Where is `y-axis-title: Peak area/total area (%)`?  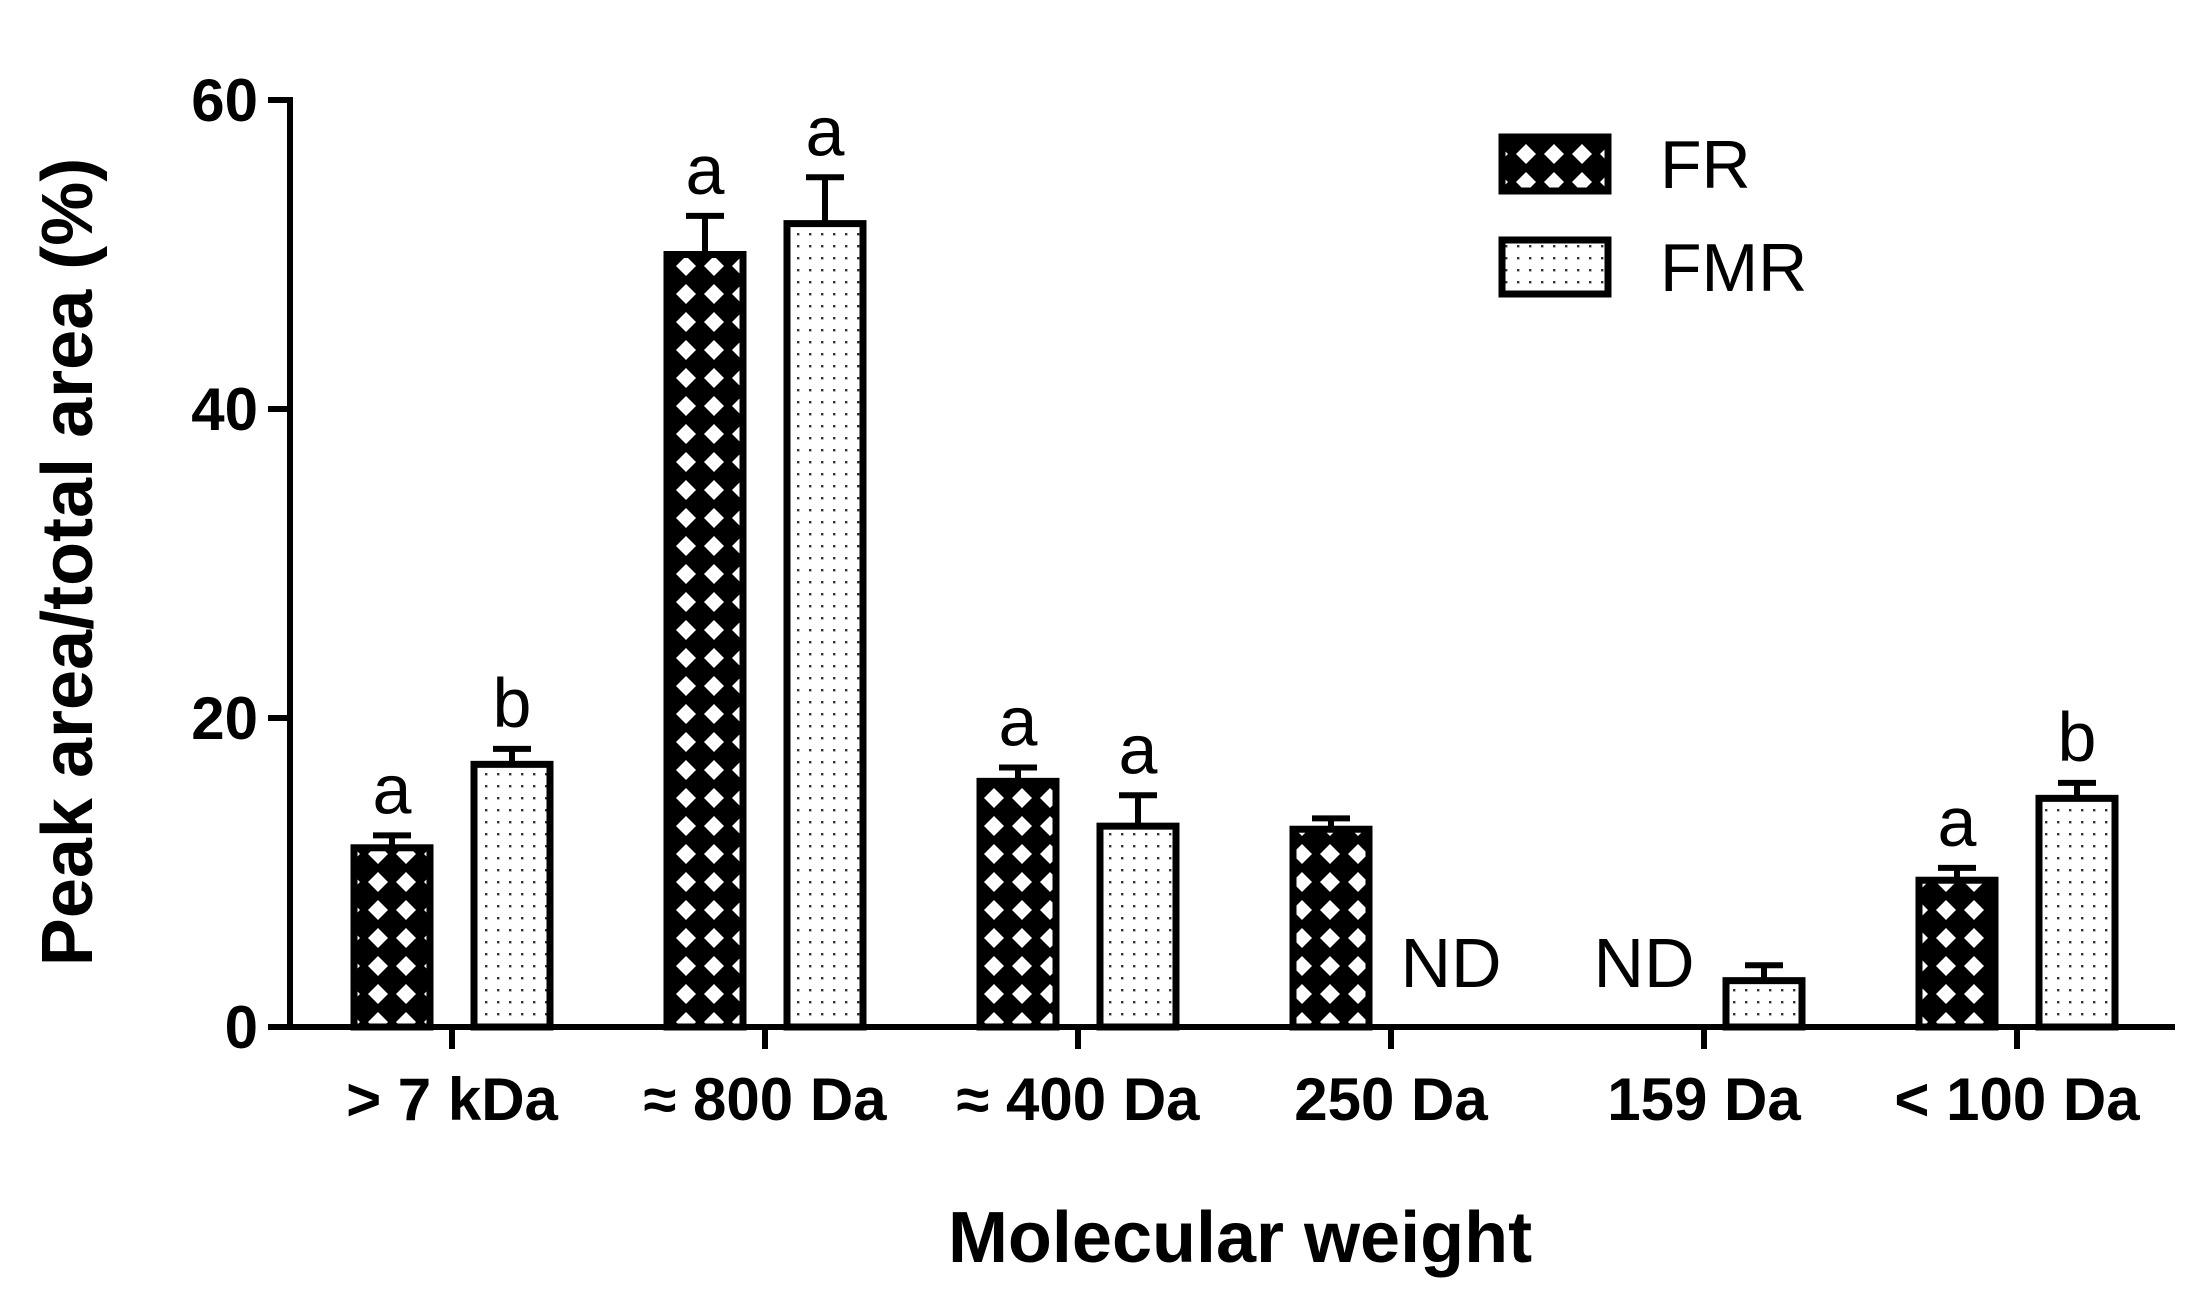
y-axis-title: Peak area/total area (%) is located at coordinates (68, 562).